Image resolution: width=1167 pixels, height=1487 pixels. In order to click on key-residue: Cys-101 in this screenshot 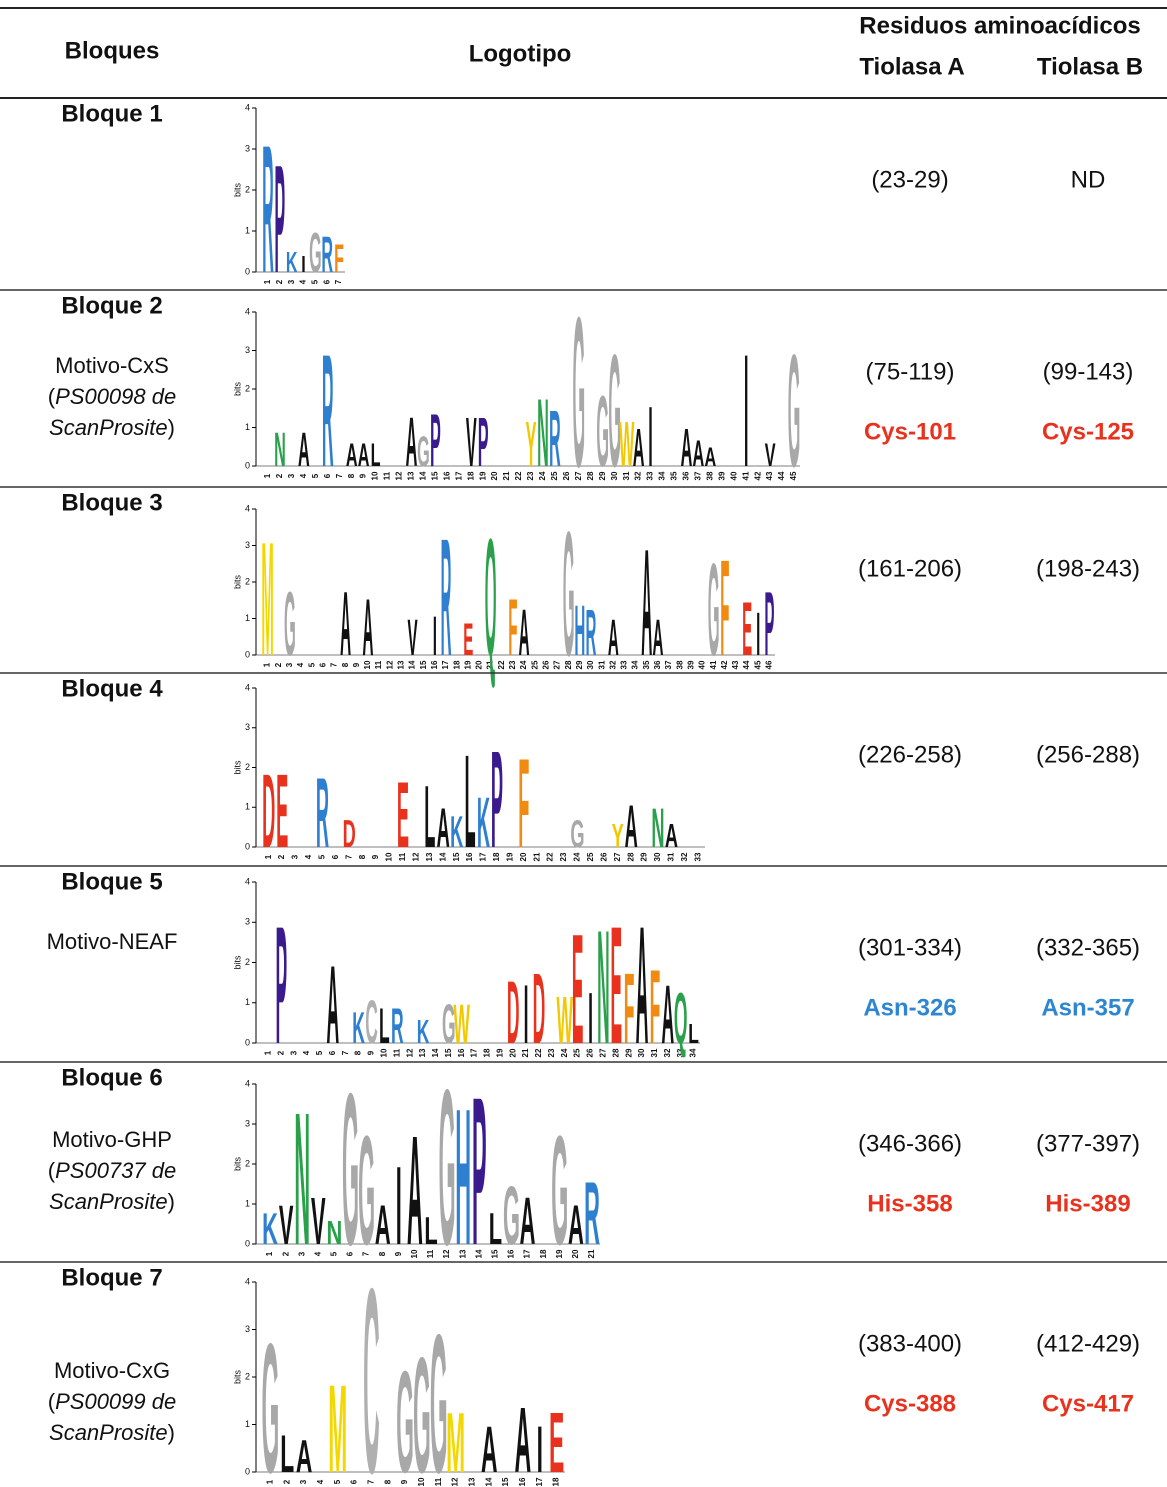, I will do `click(910, 431)`.